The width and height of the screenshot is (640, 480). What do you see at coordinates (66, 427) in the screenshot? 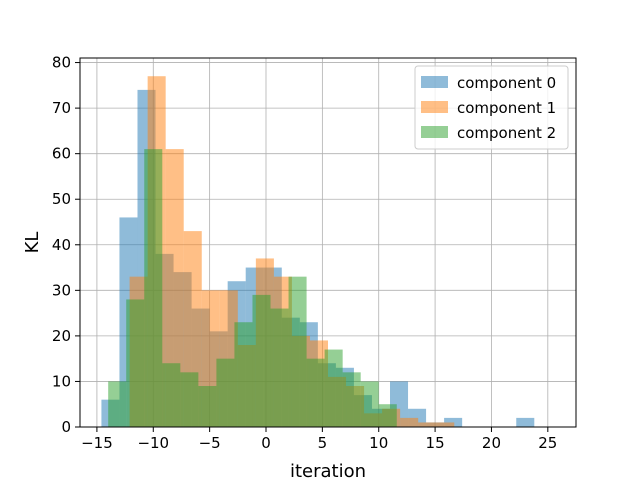
I see `y-tick-label: 0` at bounding box center [66, 427].